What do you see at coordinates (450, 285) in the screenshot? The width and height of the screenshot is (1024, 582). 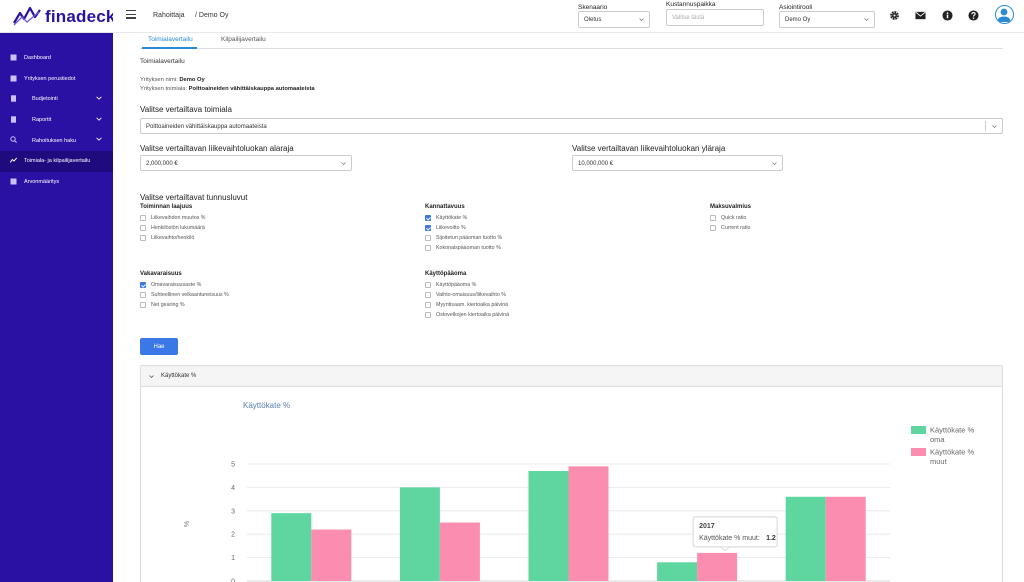 I see `metric-checkbox: Käyttöpääoma %` at bounding box center [450, 285].